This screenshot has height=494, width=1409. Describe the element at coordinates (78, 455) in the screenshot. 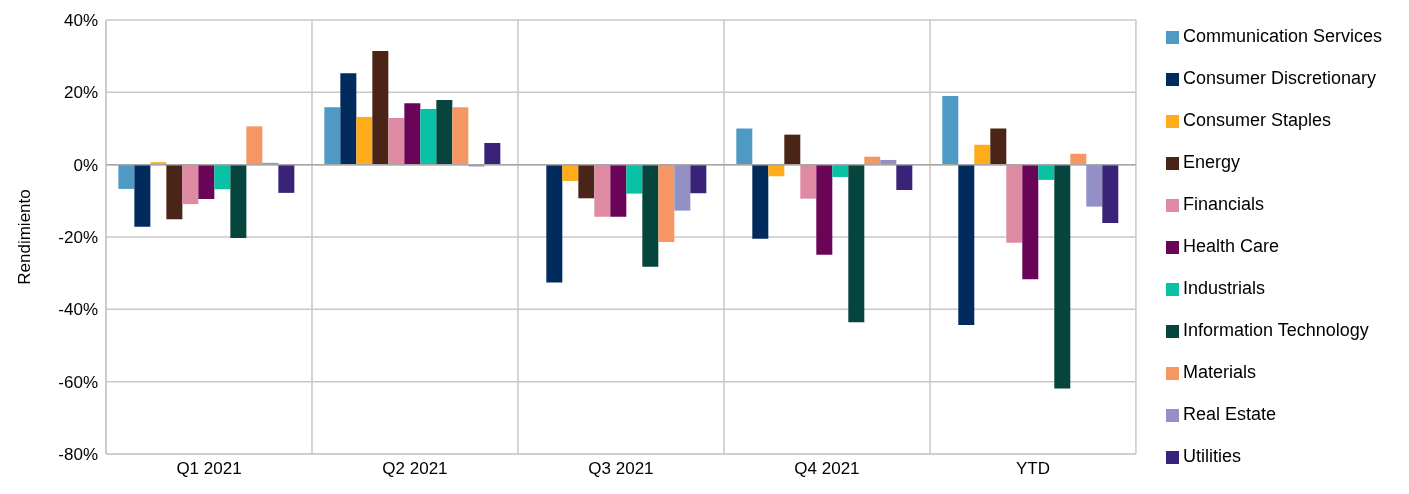

I see `y-tick-label: -80%` at that location.